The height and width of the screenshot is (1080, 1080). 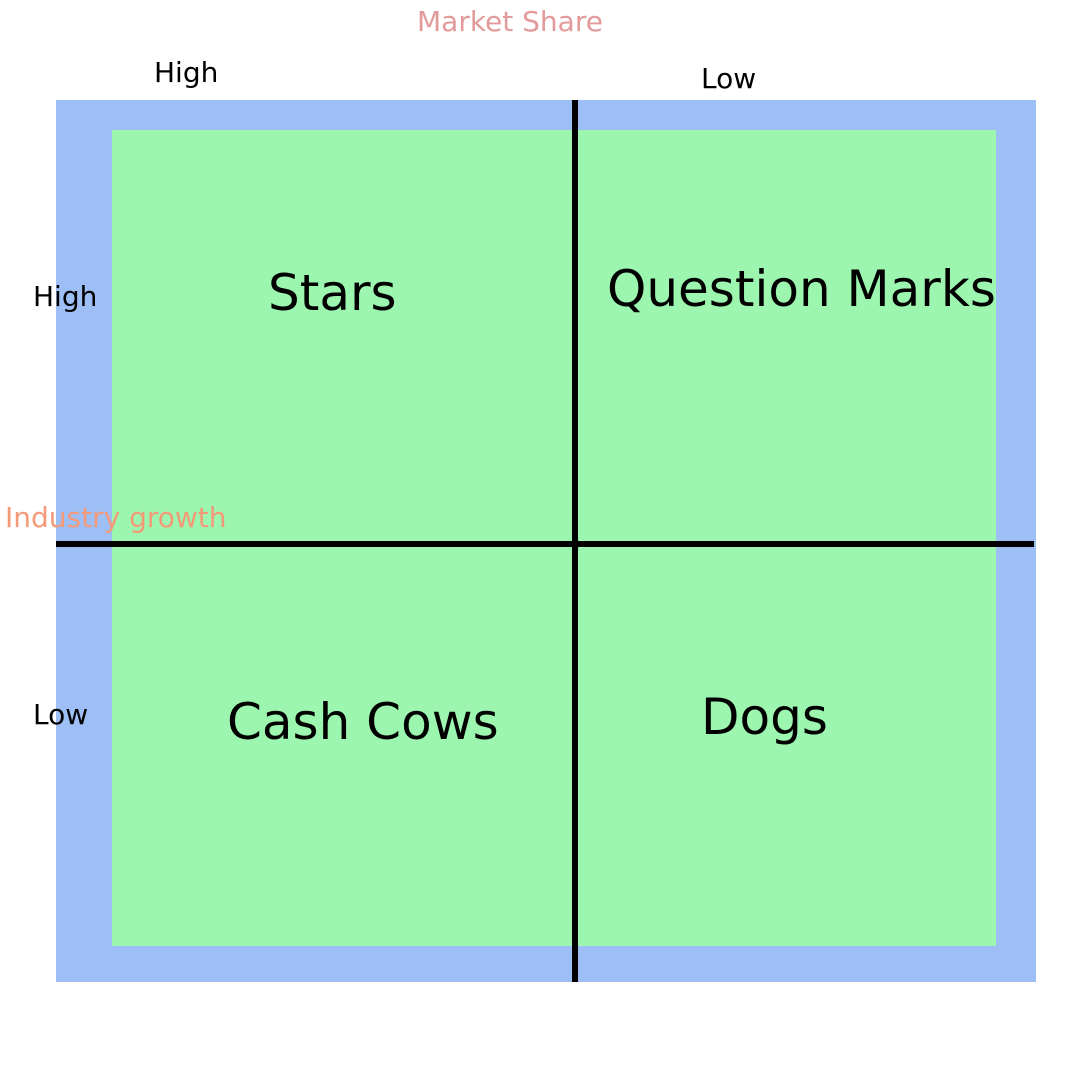 What do you see at coordinates (116, 517) in the screenshot?
I see `industry-growth-axis-title: Industry growth` at bounding box center [116, 517].